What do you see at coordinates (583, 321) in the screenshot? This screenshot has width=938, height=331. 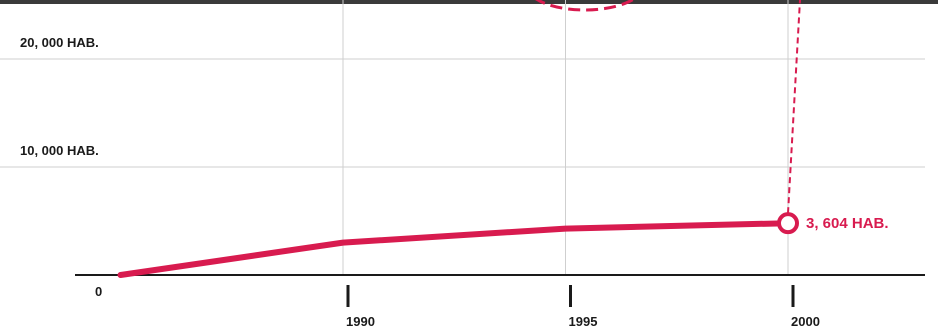 I see `x-tick-label: 1995` at bounding box center [583, 321].